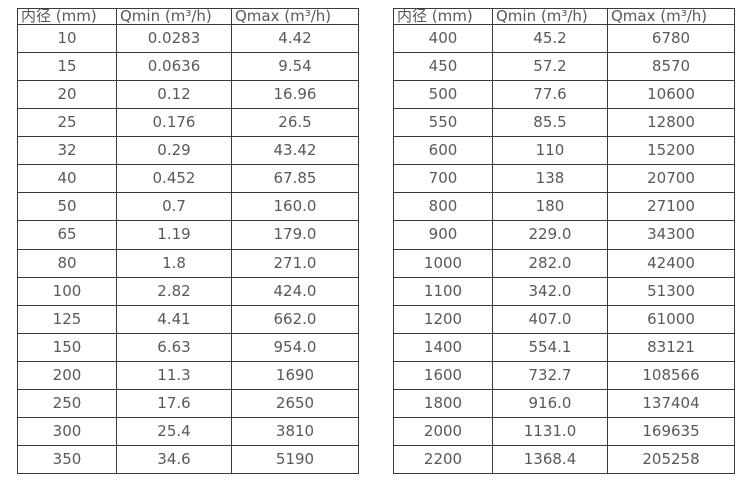 The width and height of the screenshot is (750, 483). I want to click on table-row: 1400 554.1 83121, so click(564, 347).